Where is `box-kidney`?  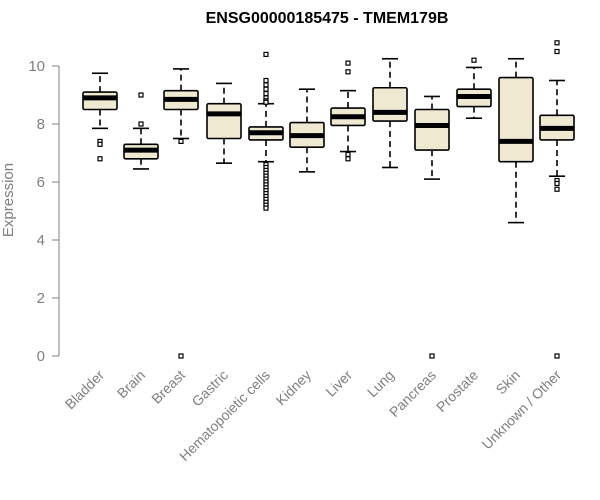
box-kidney is located at coordinates (307, 130).